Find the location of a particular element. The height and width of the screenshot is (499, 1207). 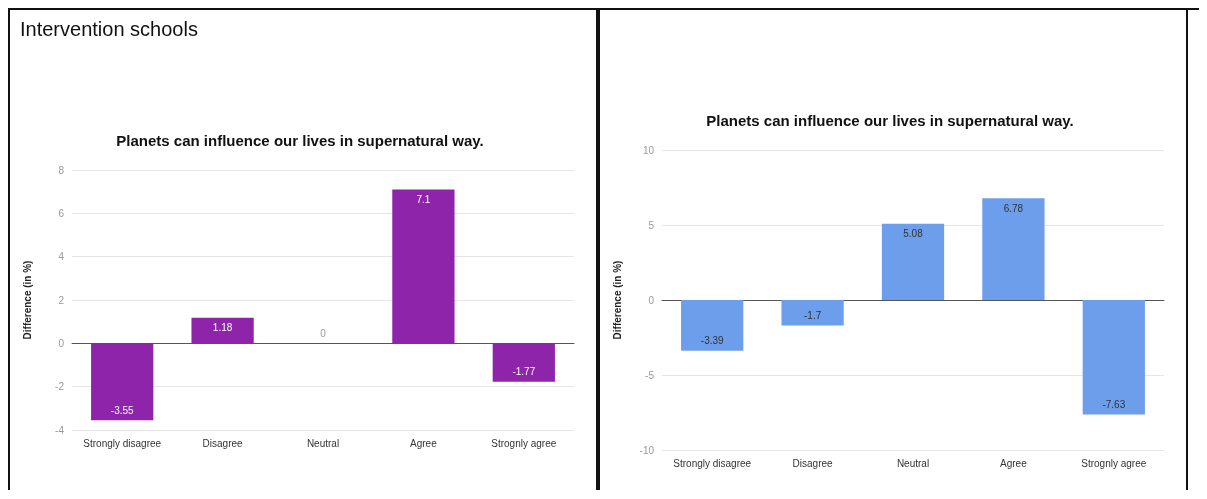

y-tick-label: -5 is located at coordinates (650, 375).